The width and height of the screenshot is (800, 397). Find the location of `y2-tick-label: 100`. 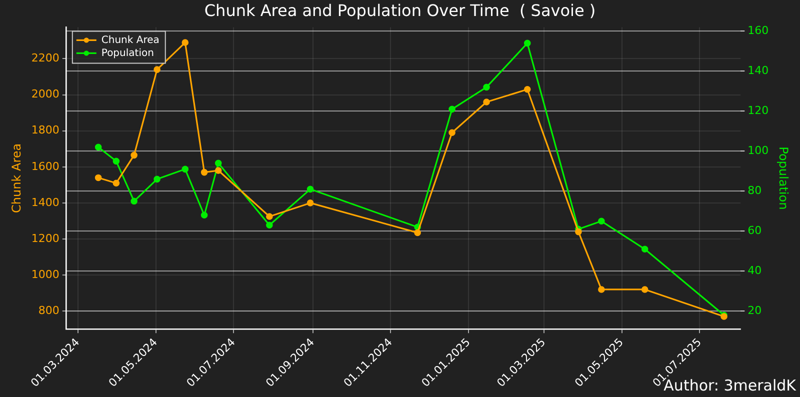

y2-tick-label: 100 is located at coordinates (758, 151).